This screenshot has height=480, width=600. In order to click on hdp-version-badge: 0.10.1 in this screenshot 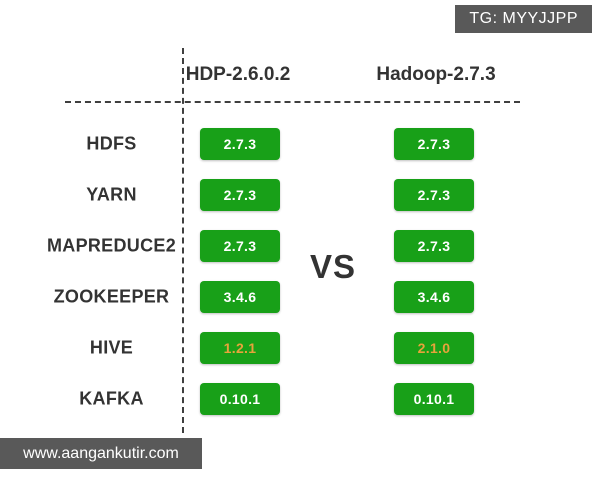, I will do `click(240, 398)`.